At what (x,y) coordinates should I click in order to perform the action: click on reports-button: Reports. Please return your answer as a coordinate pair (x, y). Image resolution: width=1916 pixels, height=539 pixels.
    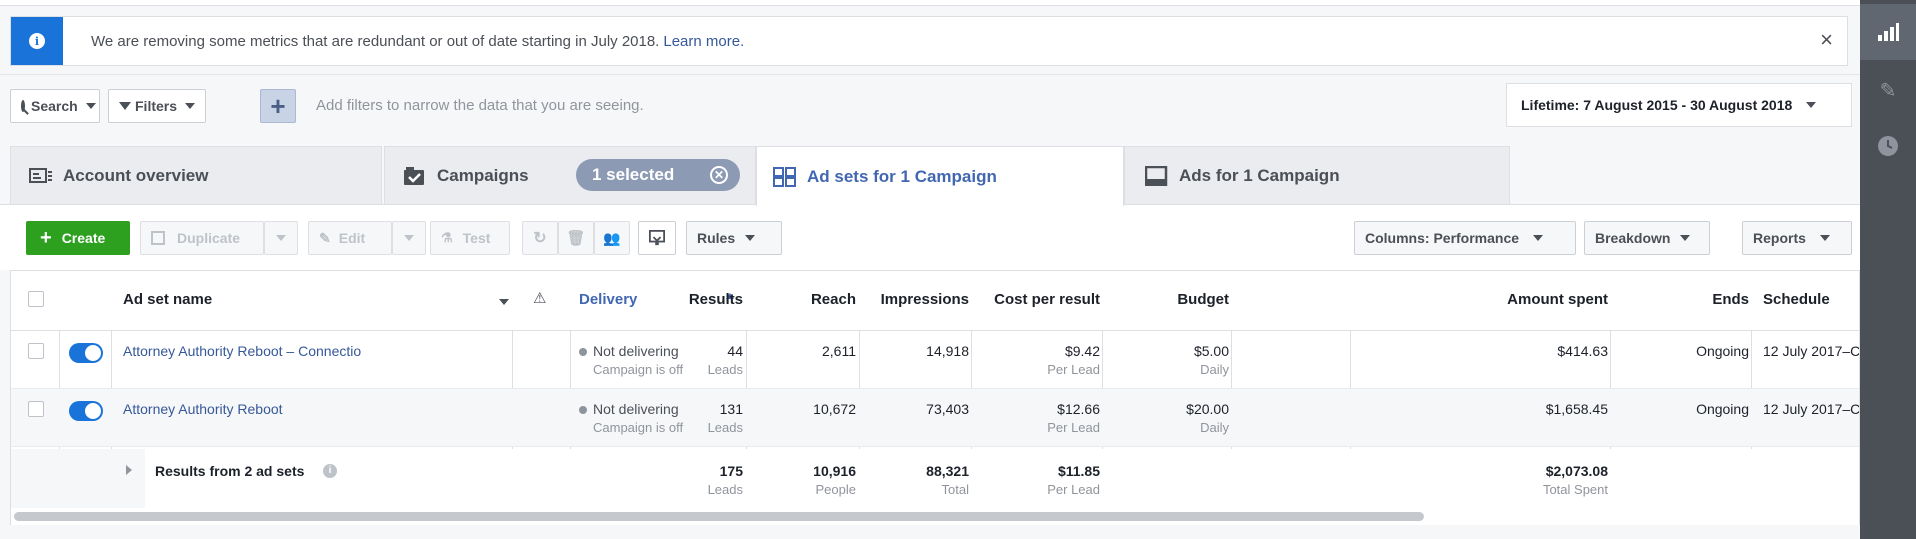
    Looking at the image, I should click on (1797, 238).